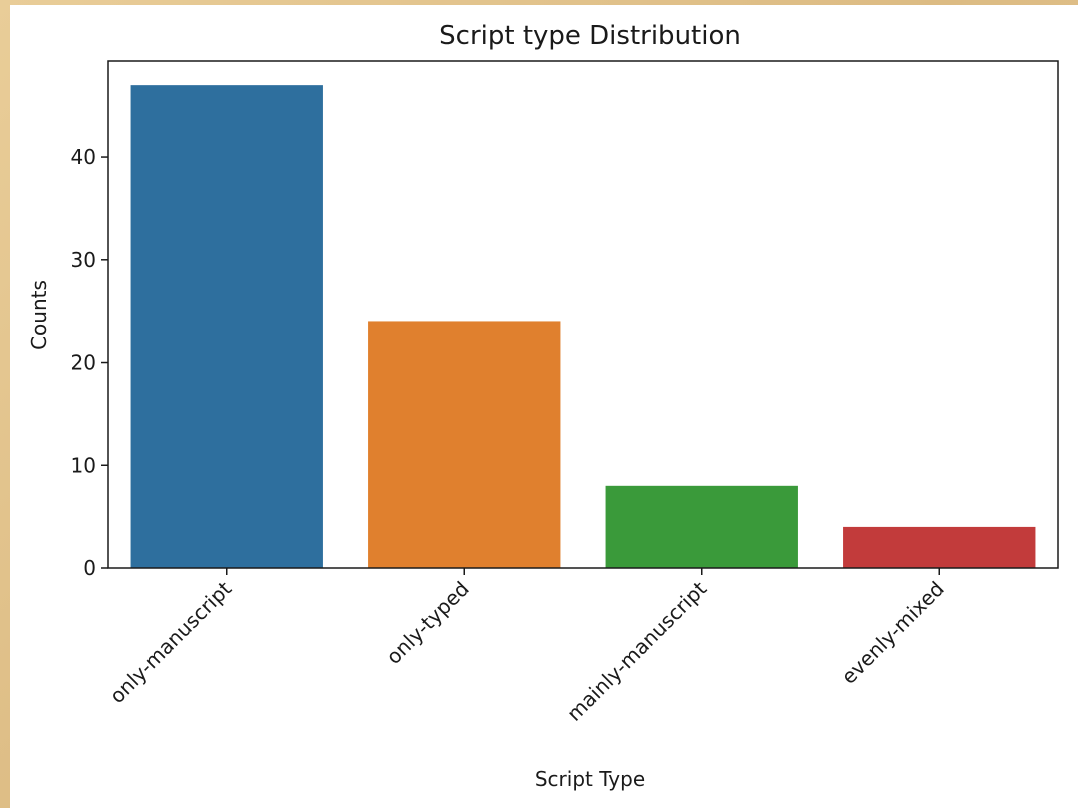 The height and width of the screenshot is (808, 1078). Describe the element at coordinates (83, 260) in the screenshot. I see `y-tick-label: 30` at that location.